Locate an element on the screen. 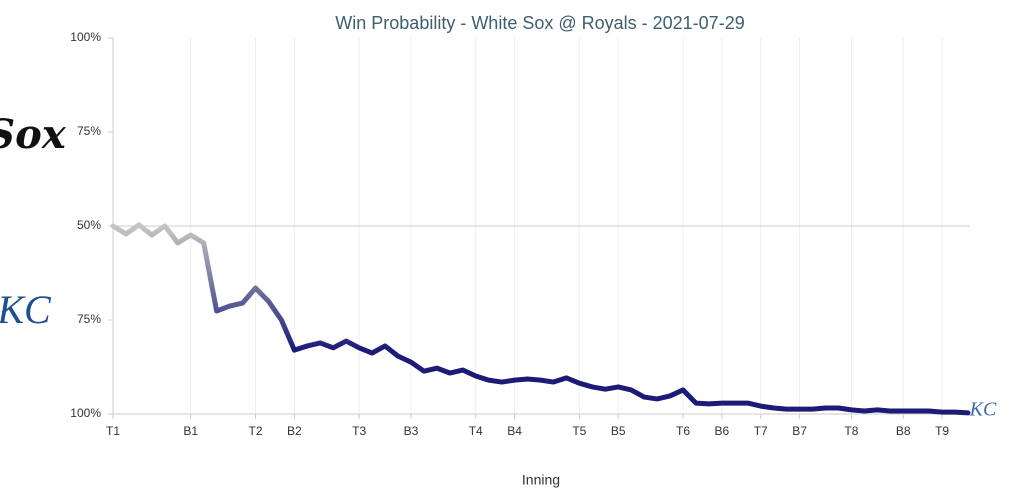  x-tick-label: B3 is located at coordinates (411, 431).